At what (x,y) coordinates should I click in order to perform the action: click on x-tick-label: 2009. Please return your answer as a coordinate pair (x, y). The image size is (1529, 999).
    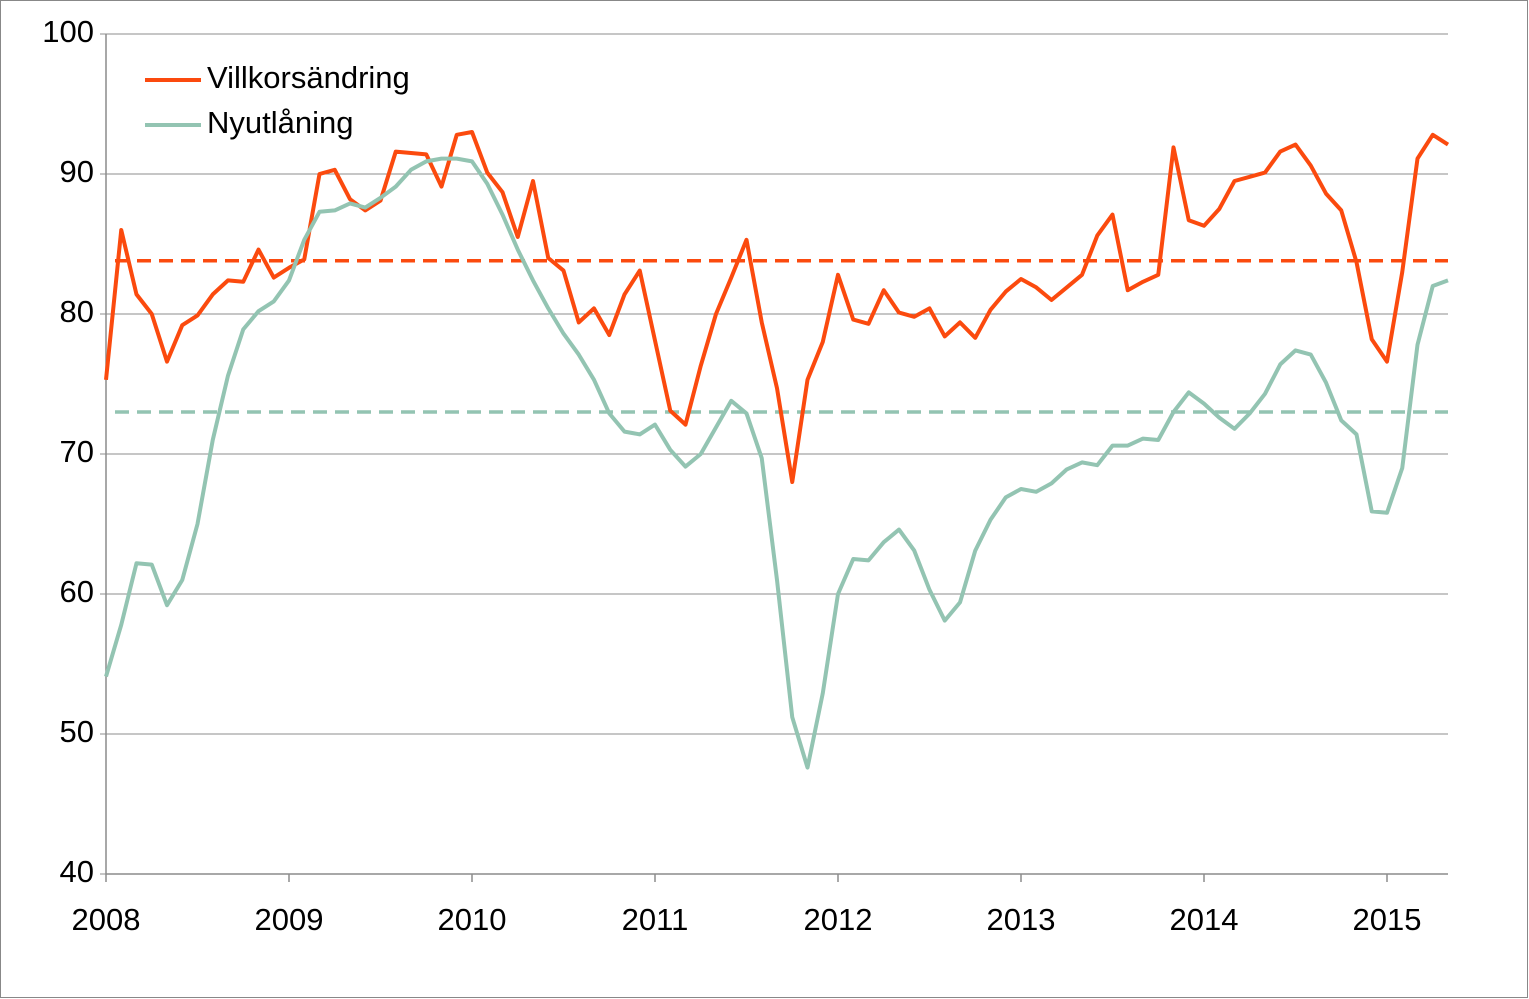
    Looking at the image, I should click on (289, 919).